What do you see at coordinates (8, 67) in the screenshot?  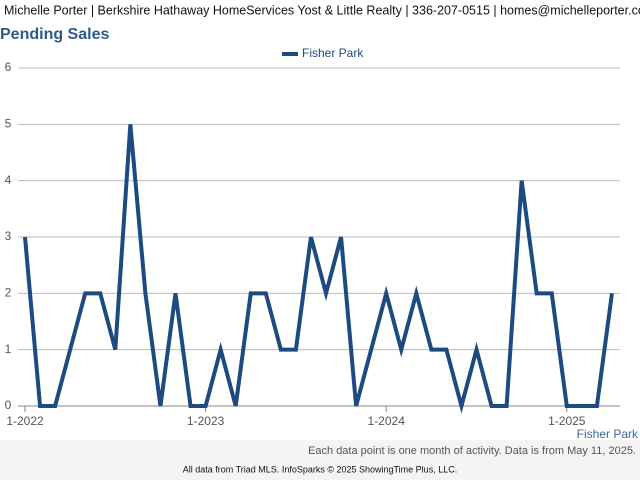 I see `y-tick-label: 6` at bounding box center [8, 67].